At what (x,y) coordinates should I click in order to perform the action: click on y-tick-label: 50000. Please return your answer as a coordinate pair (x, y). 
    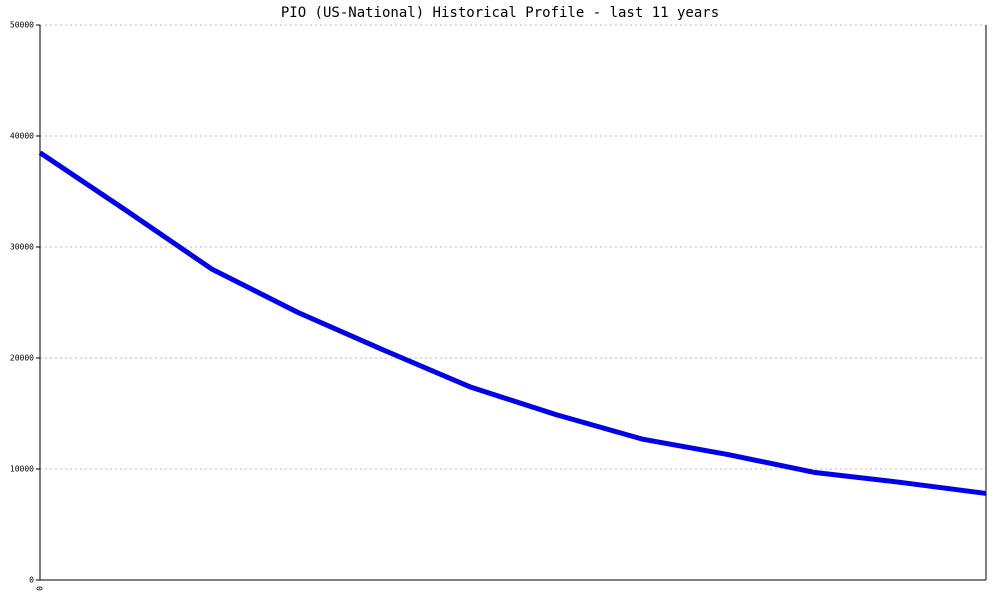
    Looking at the image, I should click on (22, 25).